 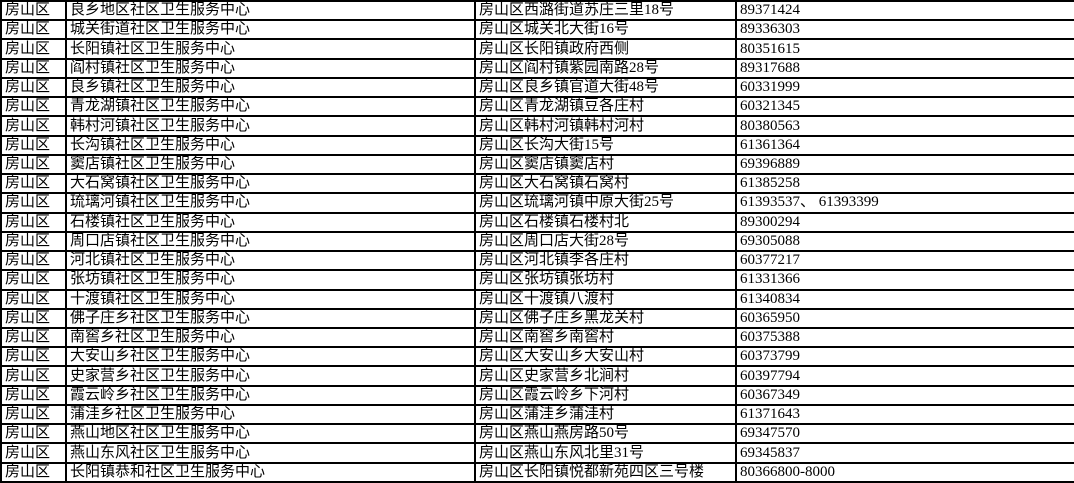 What do you see at coordinates (270, 145) in the screenshot?
I see `cell-center-name: 长沟镇社区卫生服务中心` at bounding box center [270, 145].